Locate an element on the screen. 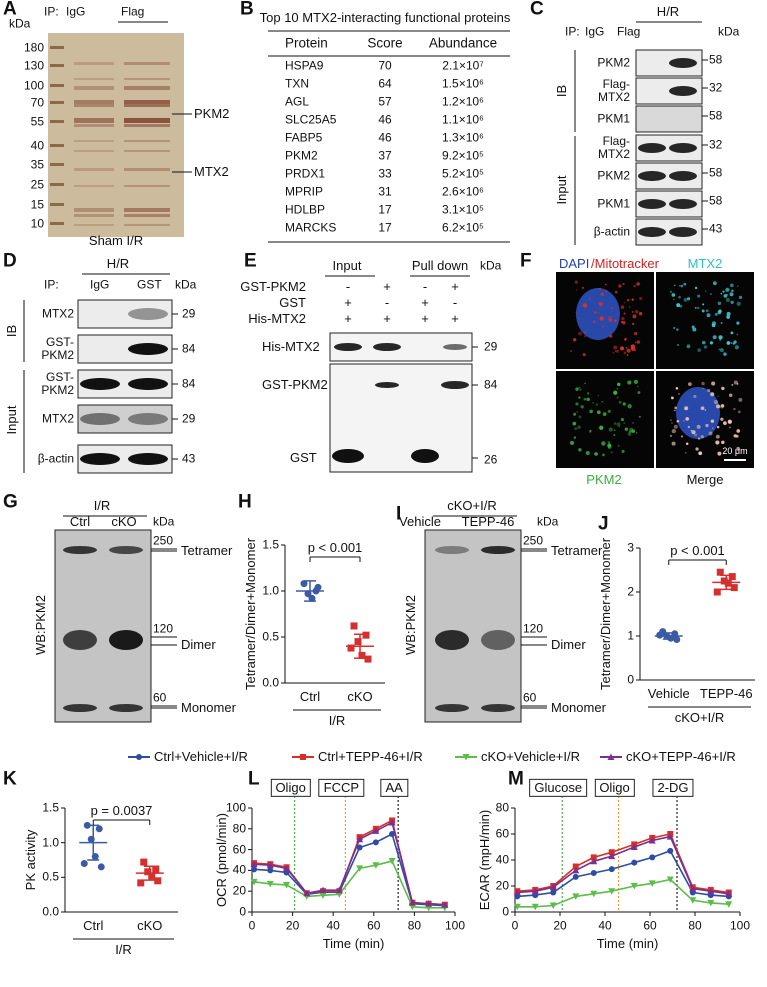  label: 35 is located at coordinates (37, 164).